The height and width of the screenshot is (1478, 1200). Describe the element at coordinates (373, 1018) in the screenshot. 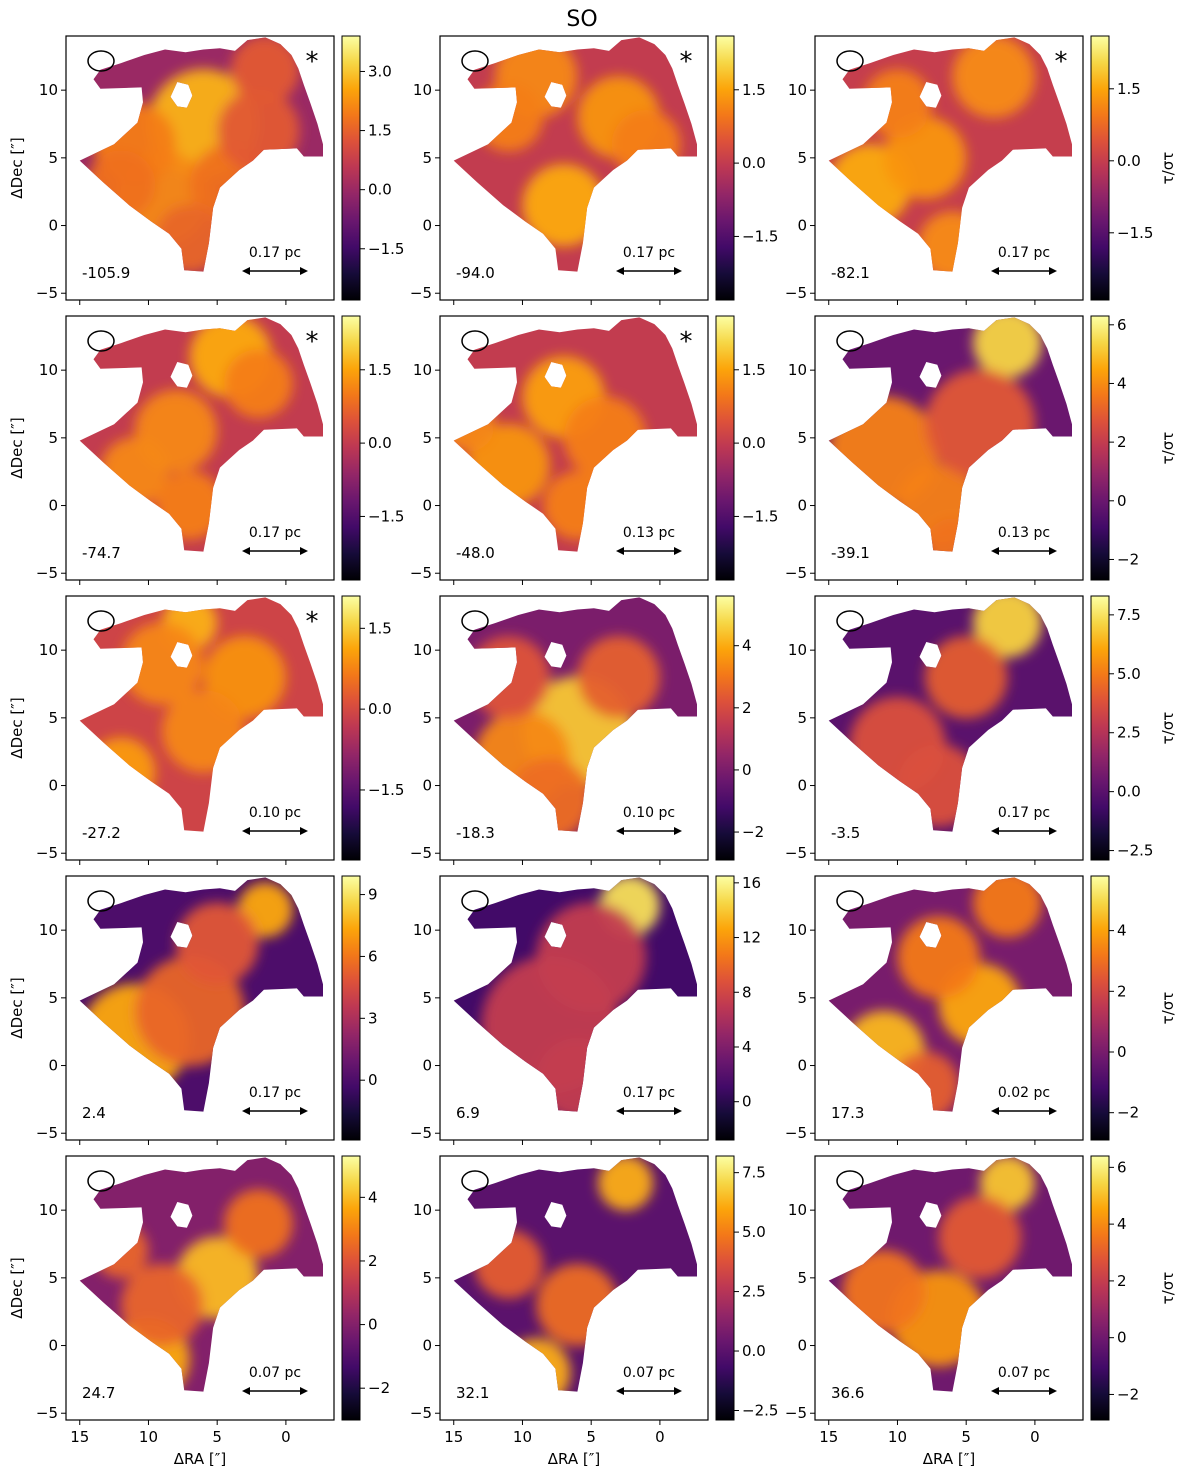

I see `colorbar-tick-label: 3` at that location.